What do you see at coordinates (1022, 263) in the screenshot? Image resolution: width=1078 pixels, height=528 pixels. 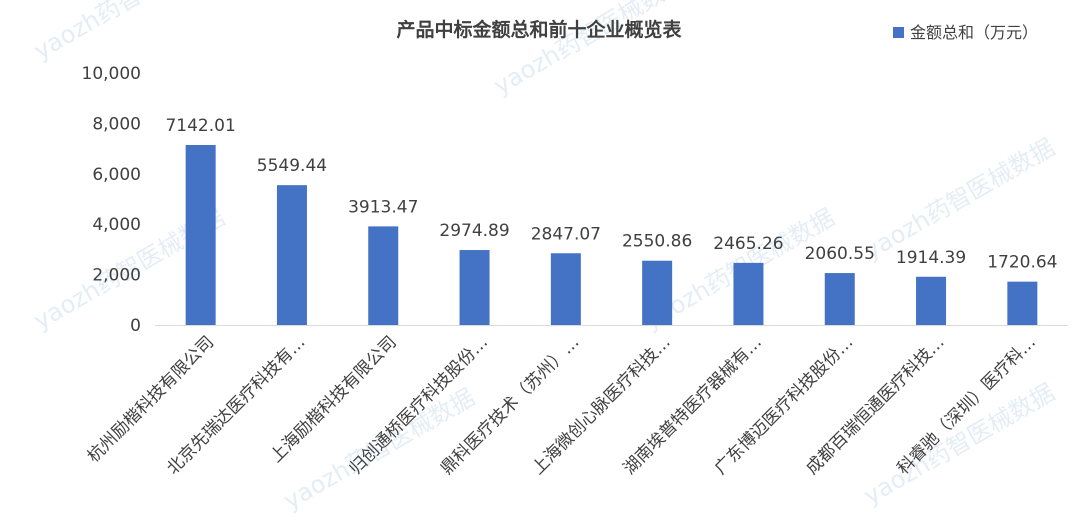 I see `bar-value-label: 1720.64` at bounding box center [1022, 263].